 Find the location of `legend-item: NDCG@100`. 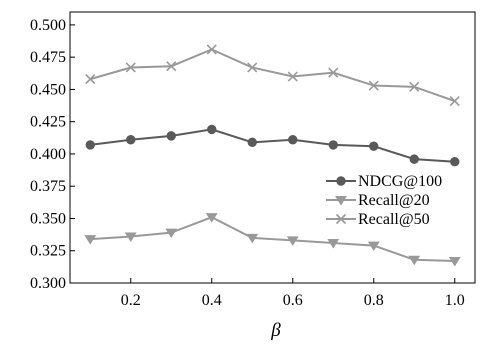

legend-item: NDCG@100 is located at coordinates (384, 181).